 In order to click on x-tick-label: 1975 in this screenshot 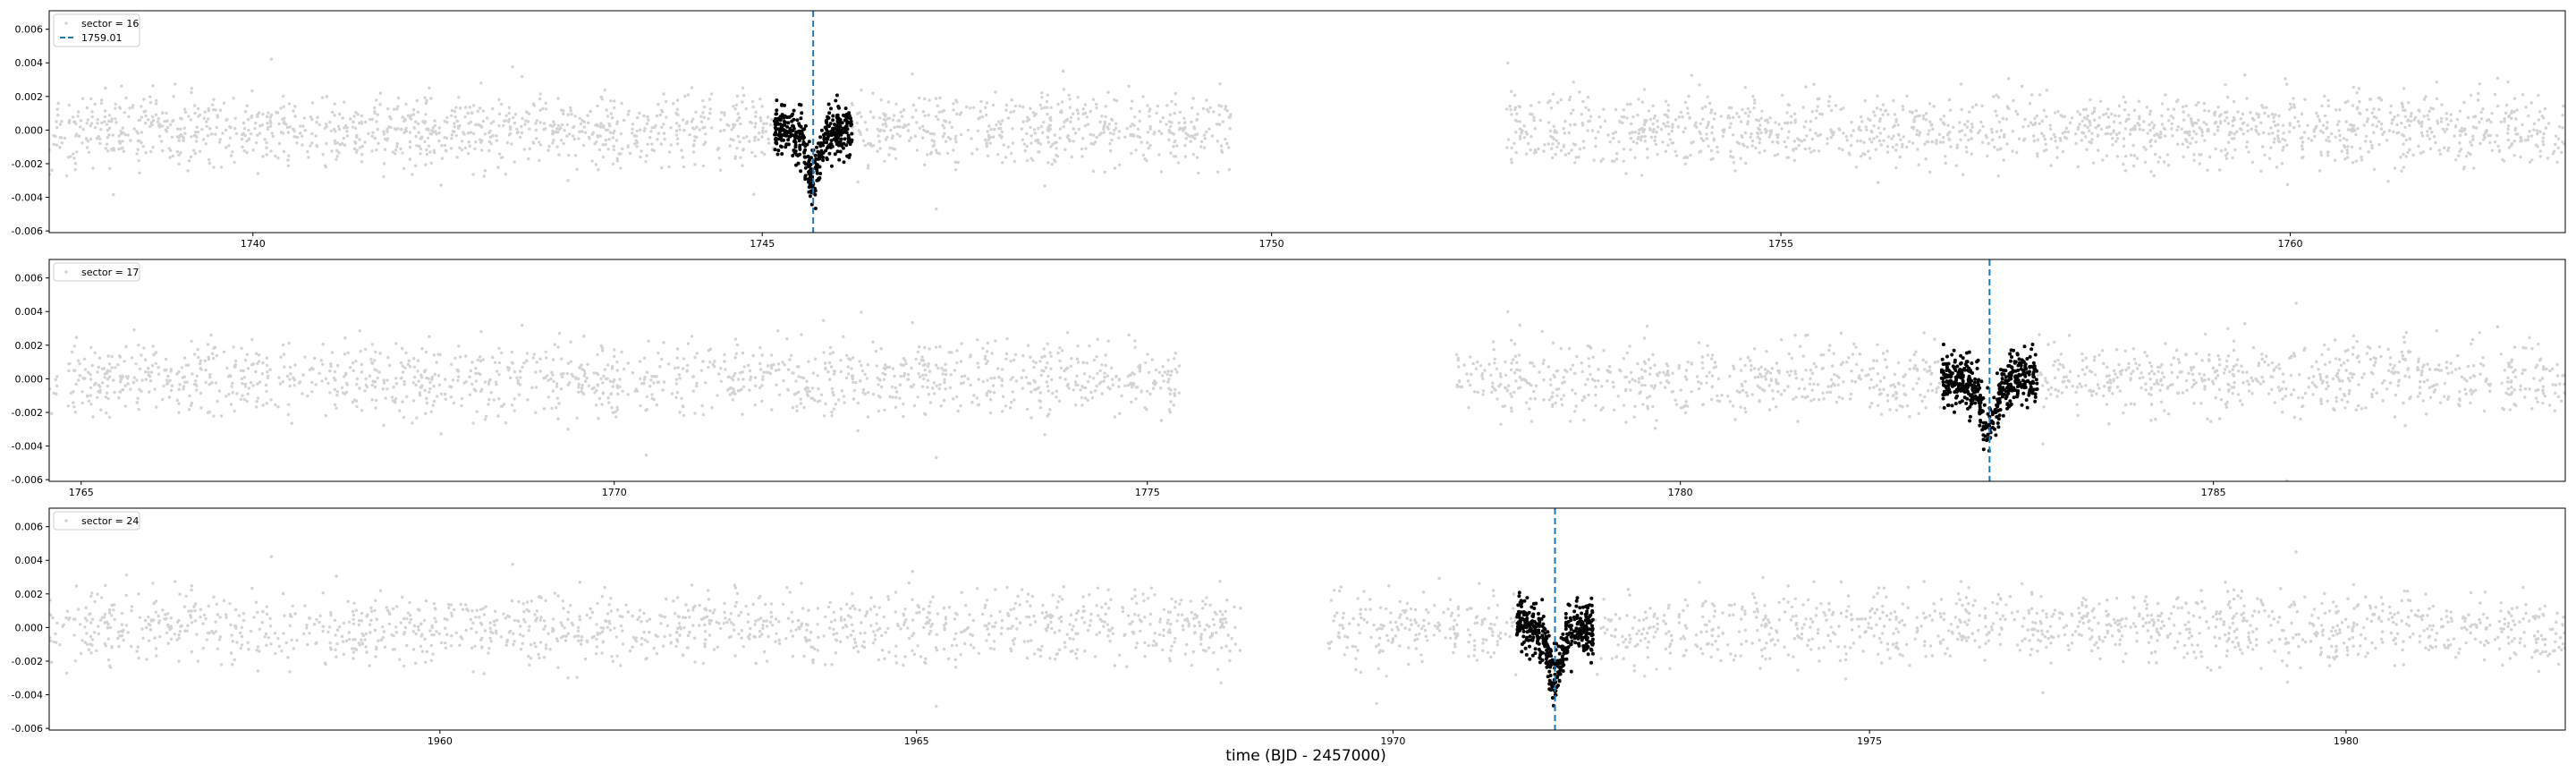, I will do `click(1869, 741)`.